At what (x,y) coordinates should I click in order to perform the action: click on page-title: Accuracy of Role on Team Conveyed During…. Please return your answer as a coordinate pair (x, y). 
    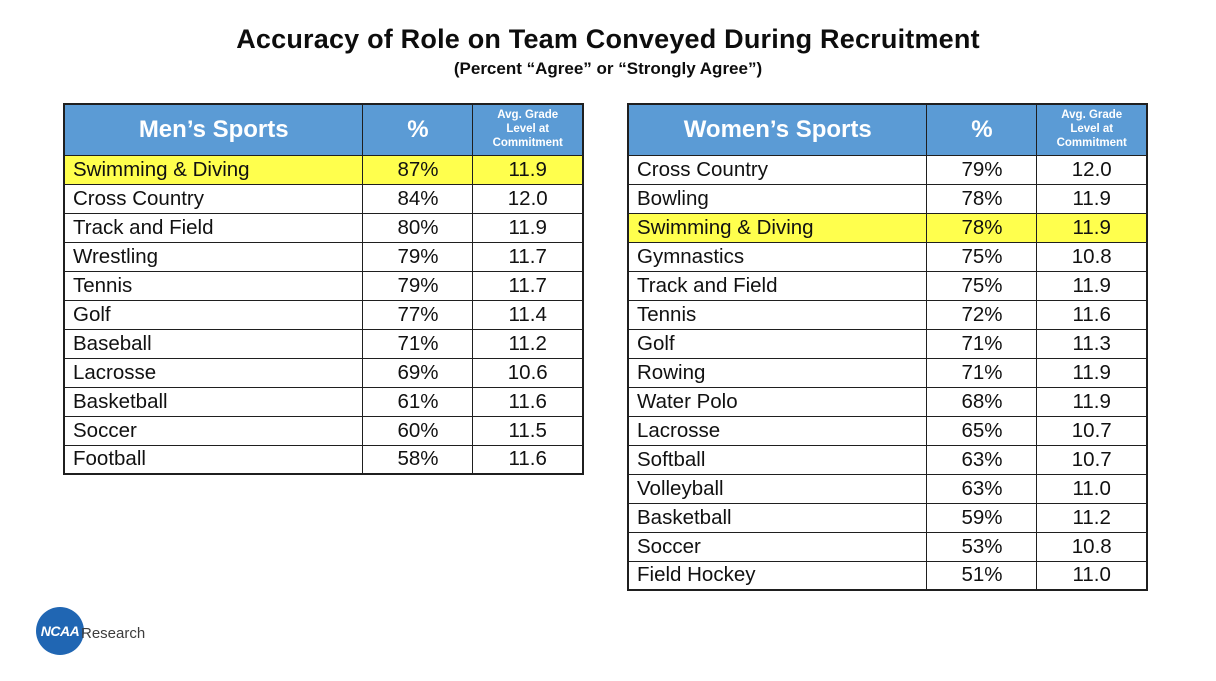
    Looking at the image, I should click on (608, 39).